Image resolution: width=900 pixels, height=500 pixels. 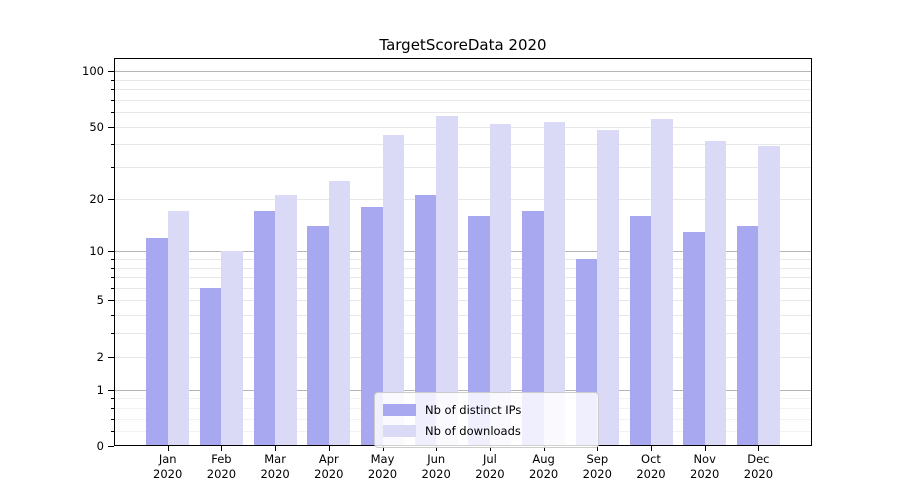 What do you see at coordinates (93, 71) in the screenshot?
I see `y-tick-label: 100` at bounding box center [93, 71].